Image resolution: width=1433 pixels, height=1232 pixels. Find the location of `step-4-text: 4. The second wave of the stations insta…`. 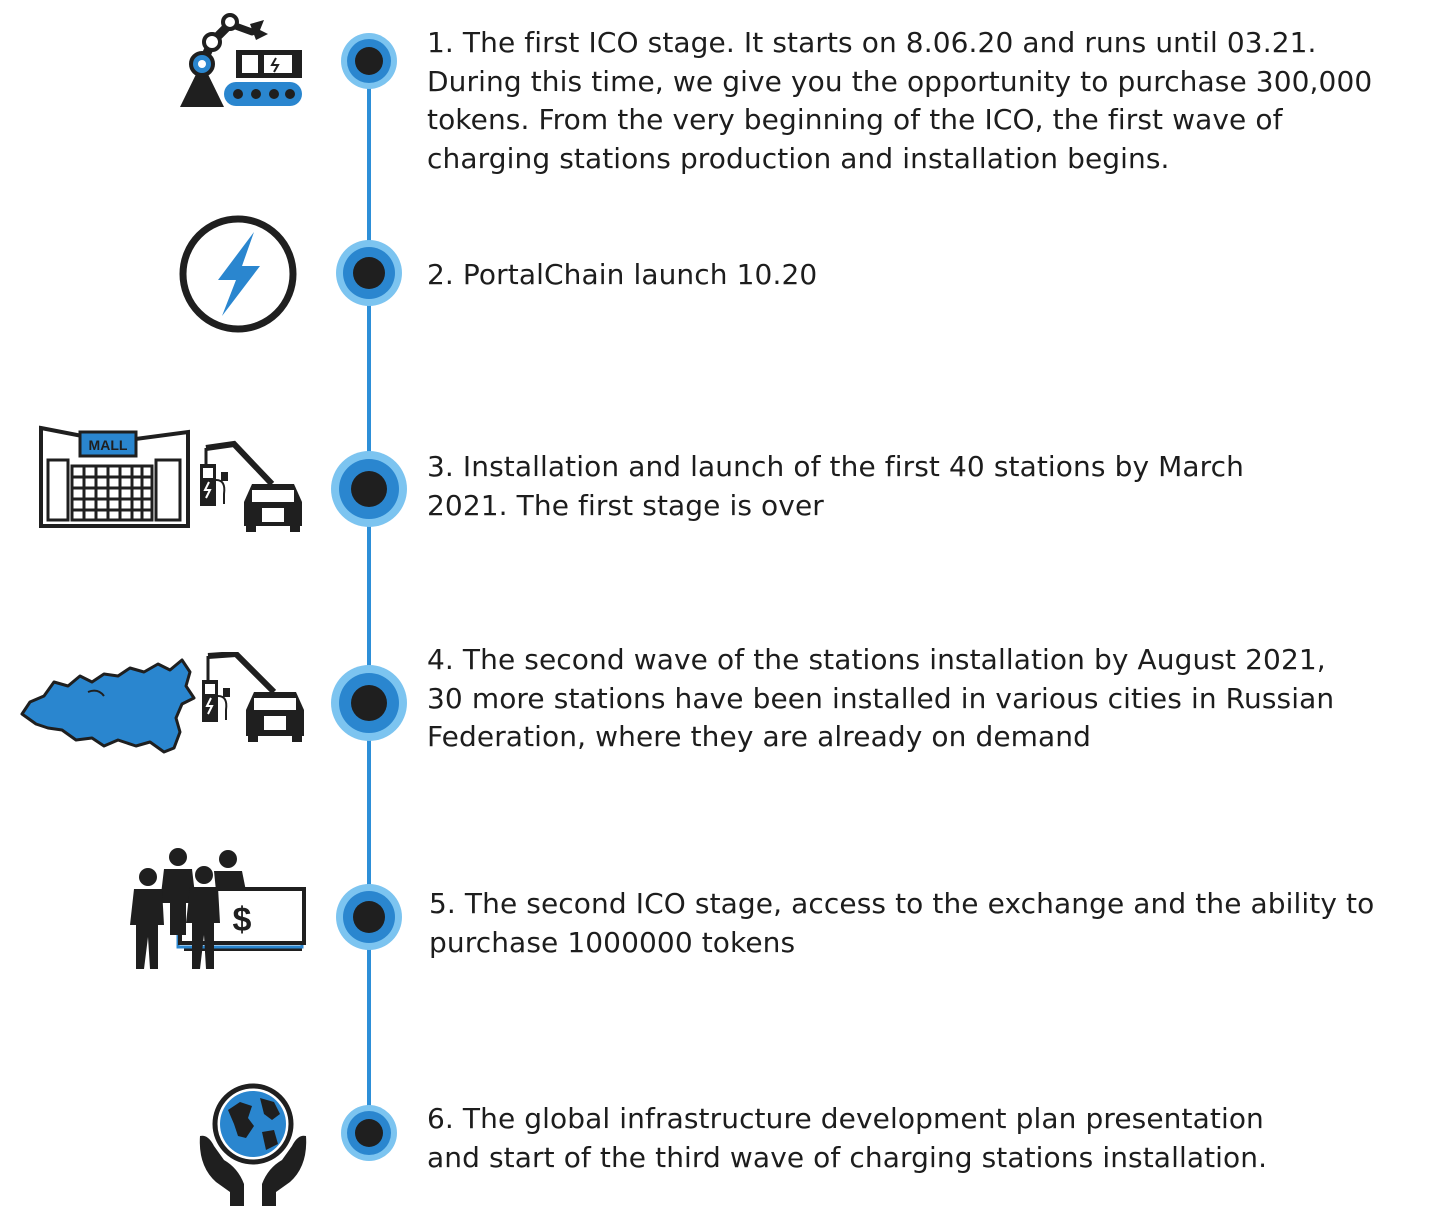

step-4-text: 4. The second wave of the stations insta… is located at coordinates (881, 698).